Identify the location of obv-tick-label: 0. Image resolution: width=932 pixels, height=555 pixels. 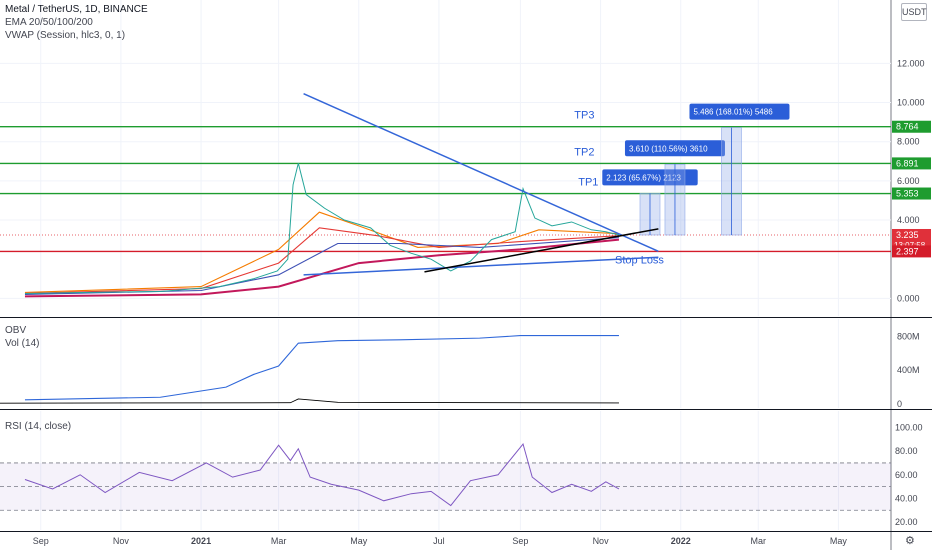
(899, 404).